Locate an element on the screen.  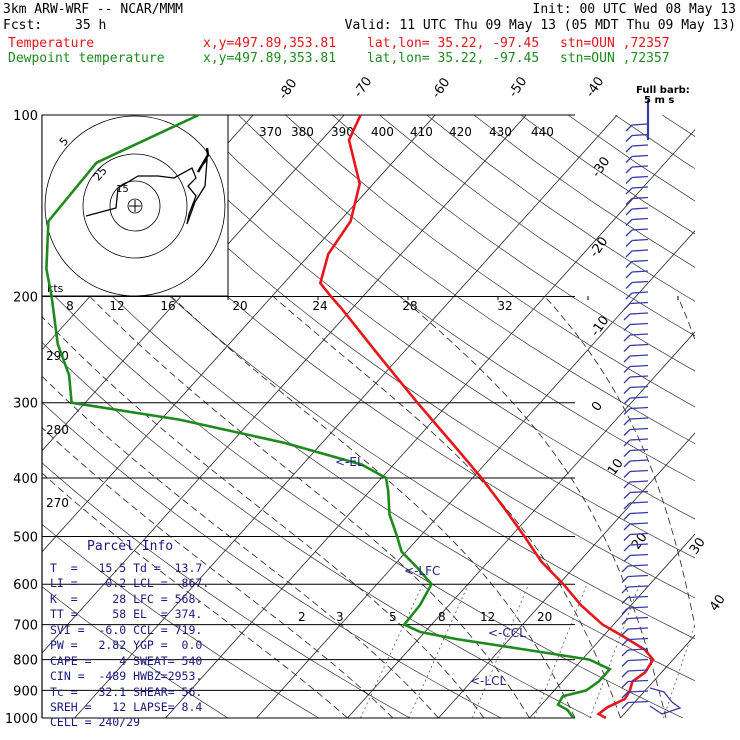
hodograph-ring is located at coordinates (135, 206).